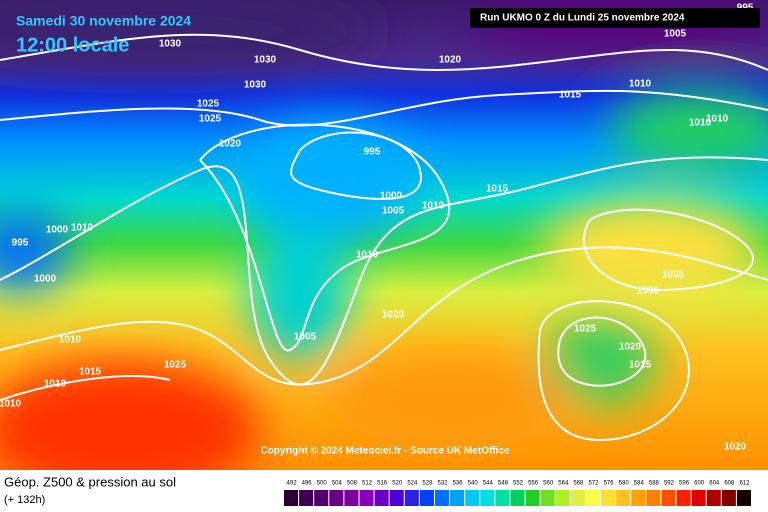 The width and height of the screenshot is (768, 512). Describe the element at coordinates (684, 484) in the screenshot. I see `legend-label: 596` at that location.